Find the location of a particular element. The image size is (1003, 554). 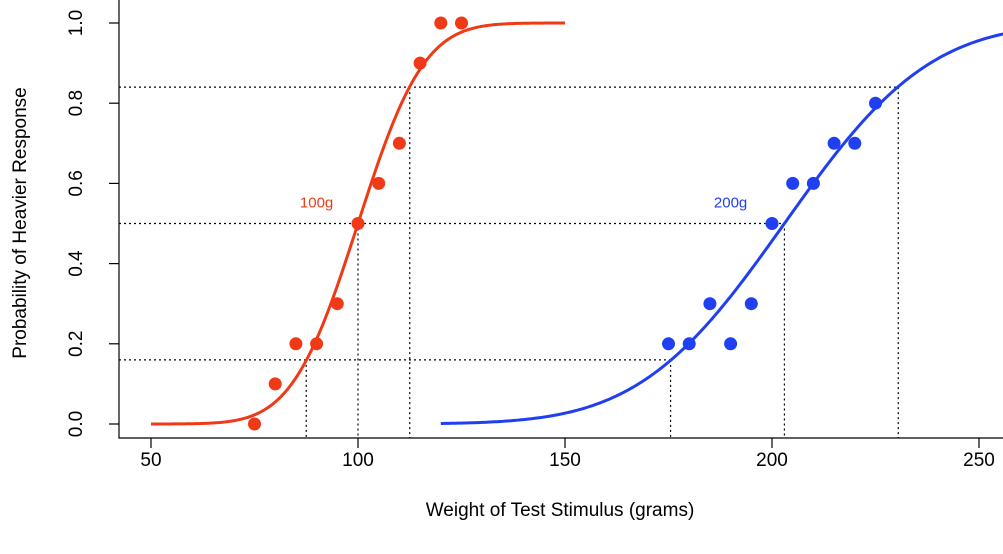

y-tick-label-1: 1.0 is located at coordinates (76, 23).